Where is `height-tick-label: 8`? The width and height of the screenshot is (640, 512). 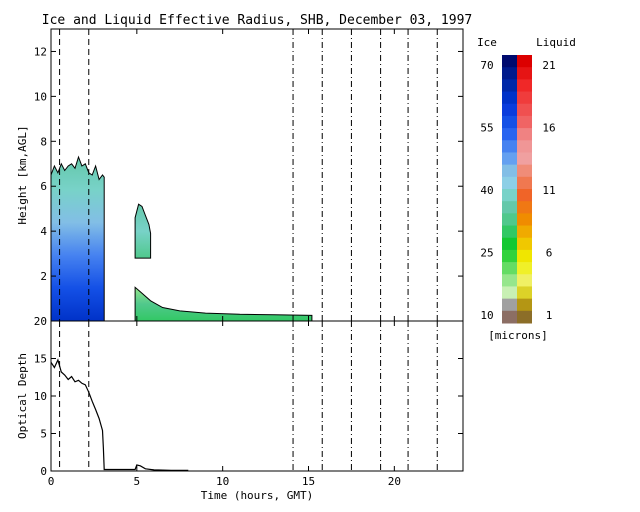
height-tick-label: 8 is located at coordinates (43, 141).